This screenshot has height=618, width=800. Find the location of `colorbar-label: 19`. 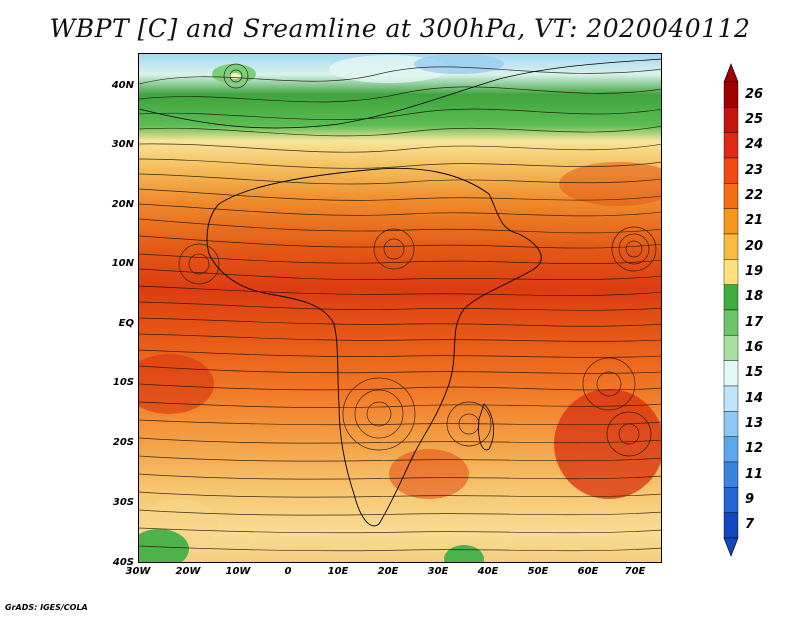

colorbar-label: 19 is located at coordinates (754, 271).